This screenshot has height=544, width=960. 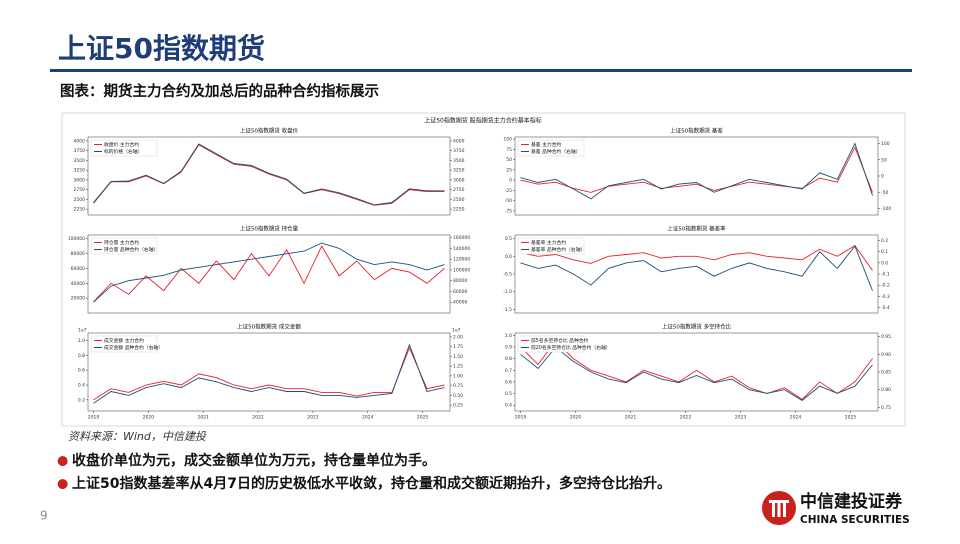 I want to click on y-tick-label: 1.0, so click(x=81, y=341).